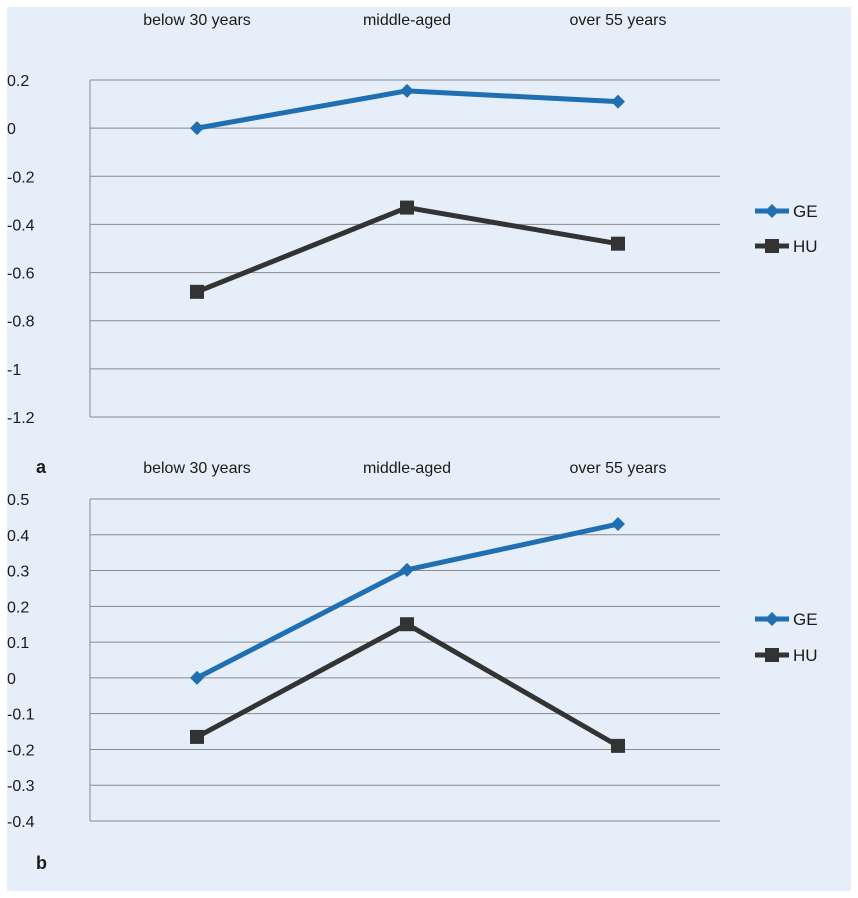 The image size is (858, 898). I want to click on y-tick-label: -0.6, so click(21, 274).